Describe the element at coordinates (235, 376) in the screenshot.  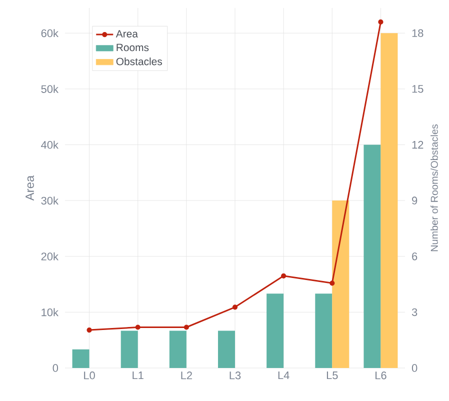
I see `x-tick-label: L3` at that location.